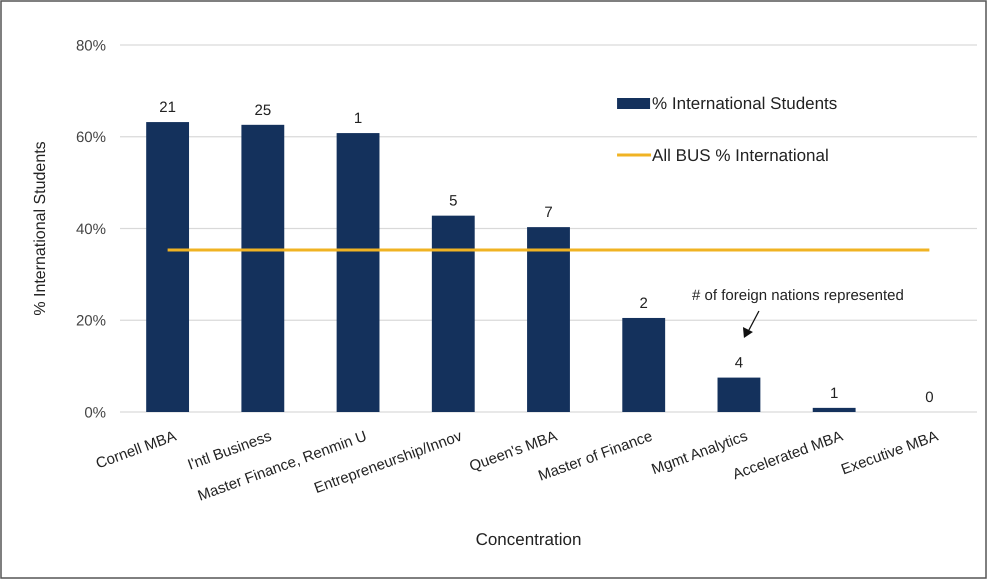 The width and height of the screenshot is (987, 579). What do you see at coordinates (529, 539) in the screenshot?
I see `x-axis-title: Concentration` at bounding box center [529, 539].